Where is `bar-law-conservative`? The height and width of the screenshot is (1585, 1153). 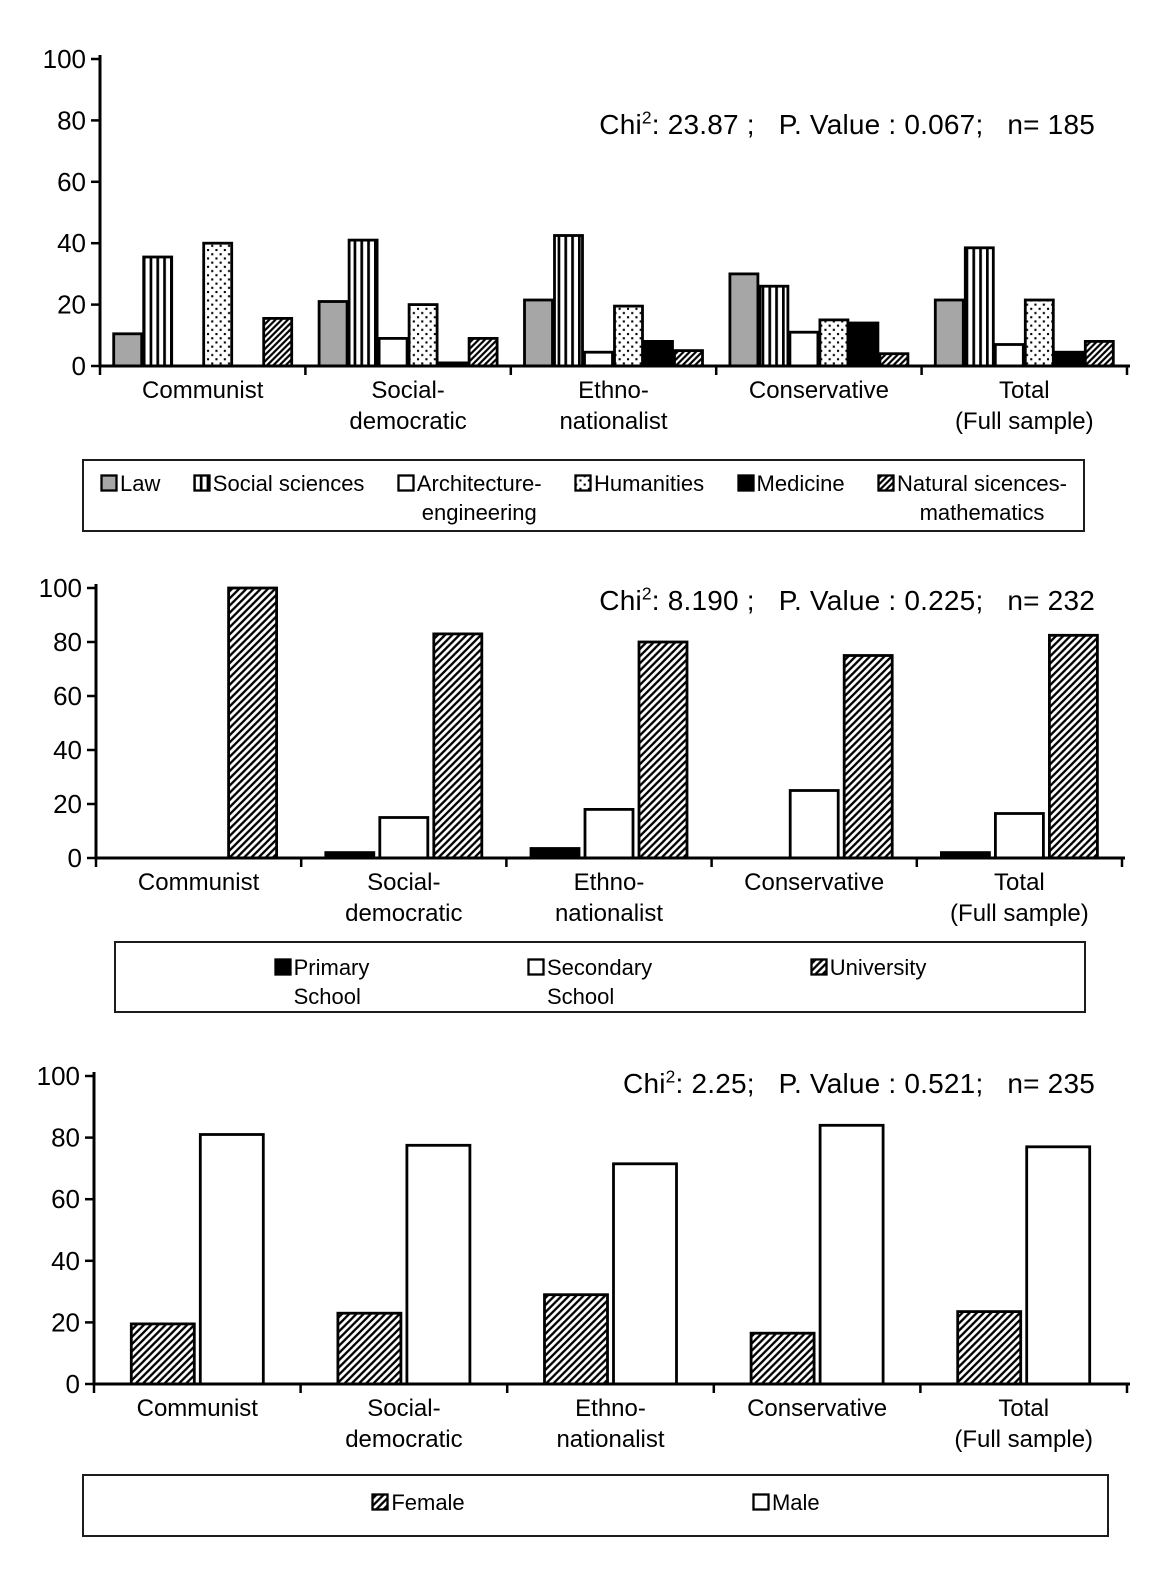 bar-law-conservative is located at coordinates (744, 320).